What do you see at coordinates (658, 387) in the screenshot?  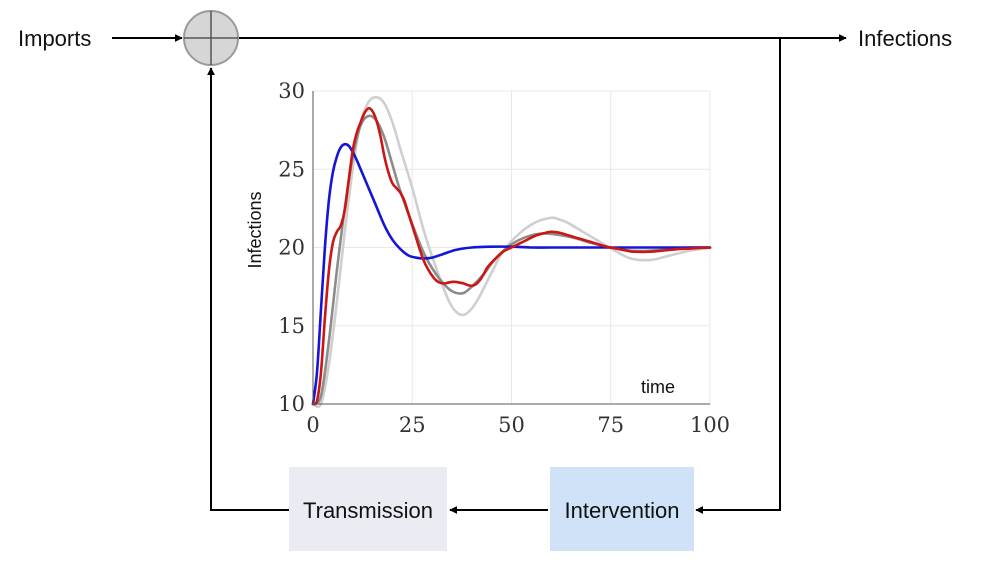 I see `x-axis-label: time` at bounding box center [658, 387].